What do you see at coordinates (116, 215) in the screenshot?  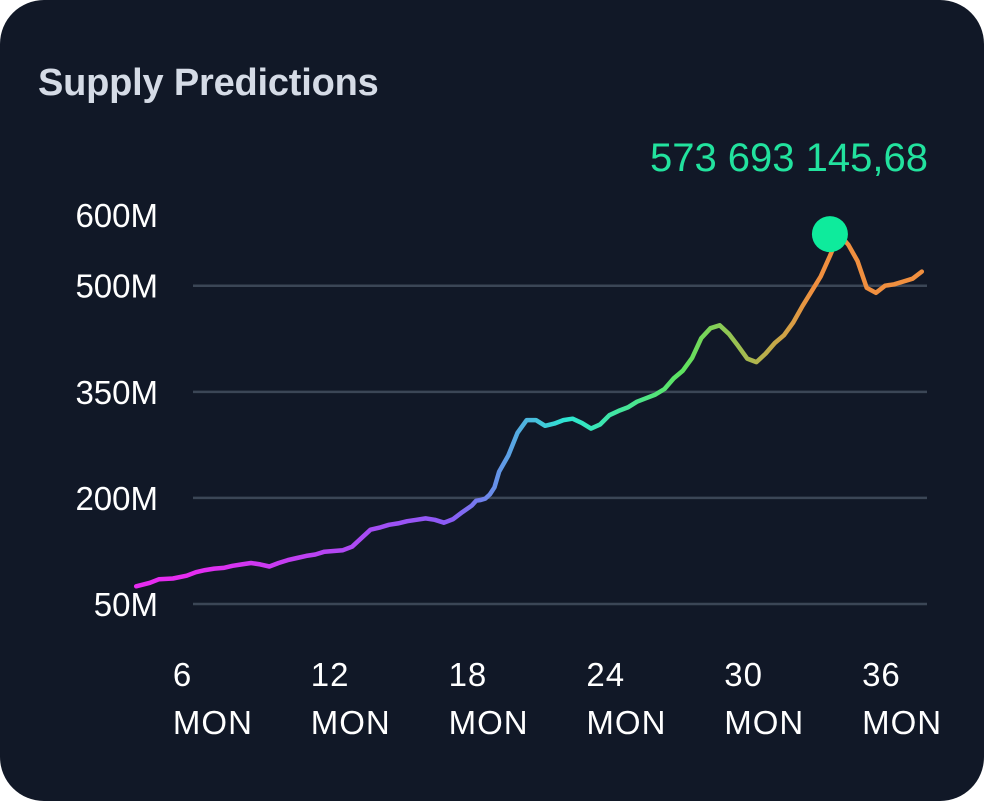 I see `y-tick-label: 600M` at bounding box center [116, 215].